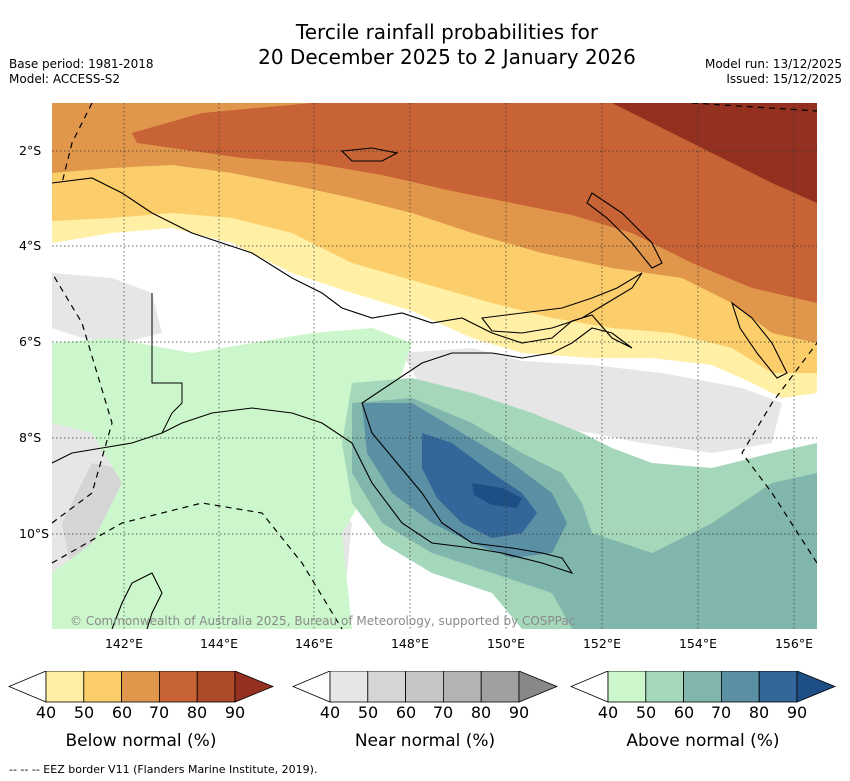  I want to click on above-normal-90-region, so click(497, 495).